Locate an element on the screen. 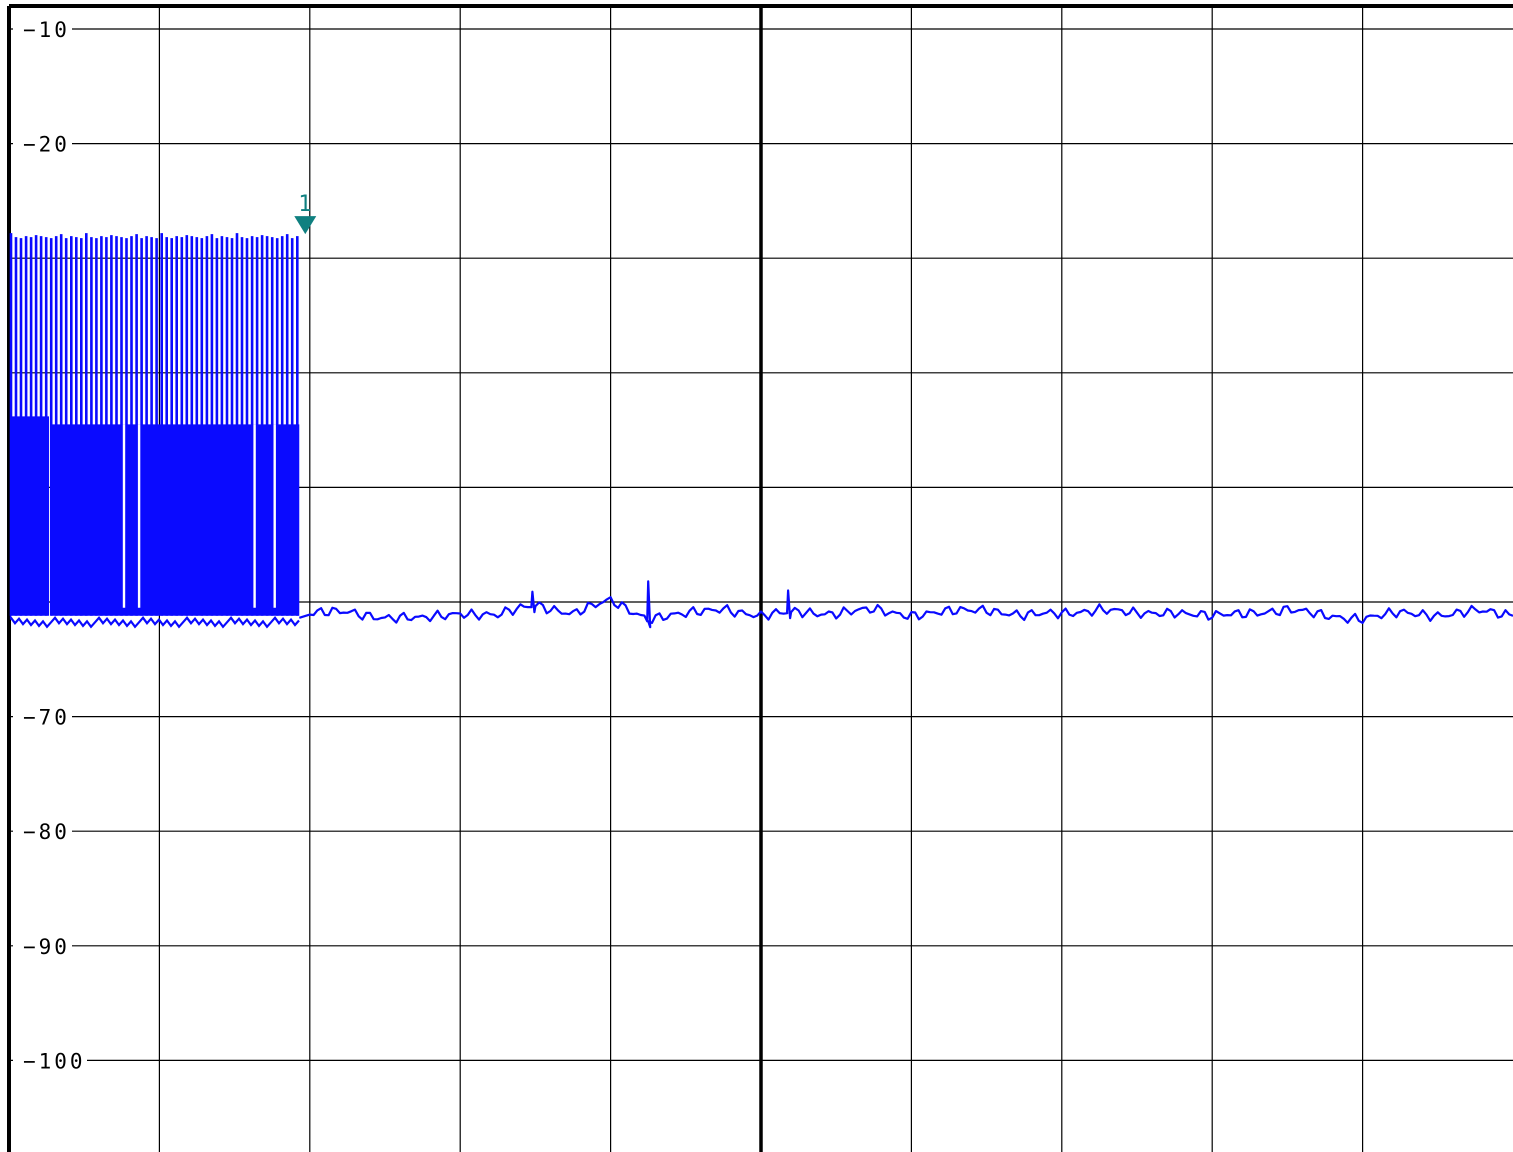 Image resolution: width=1513 pixels, height=1152 pixels. noise-floor-line is located at coordinates (905, 604).